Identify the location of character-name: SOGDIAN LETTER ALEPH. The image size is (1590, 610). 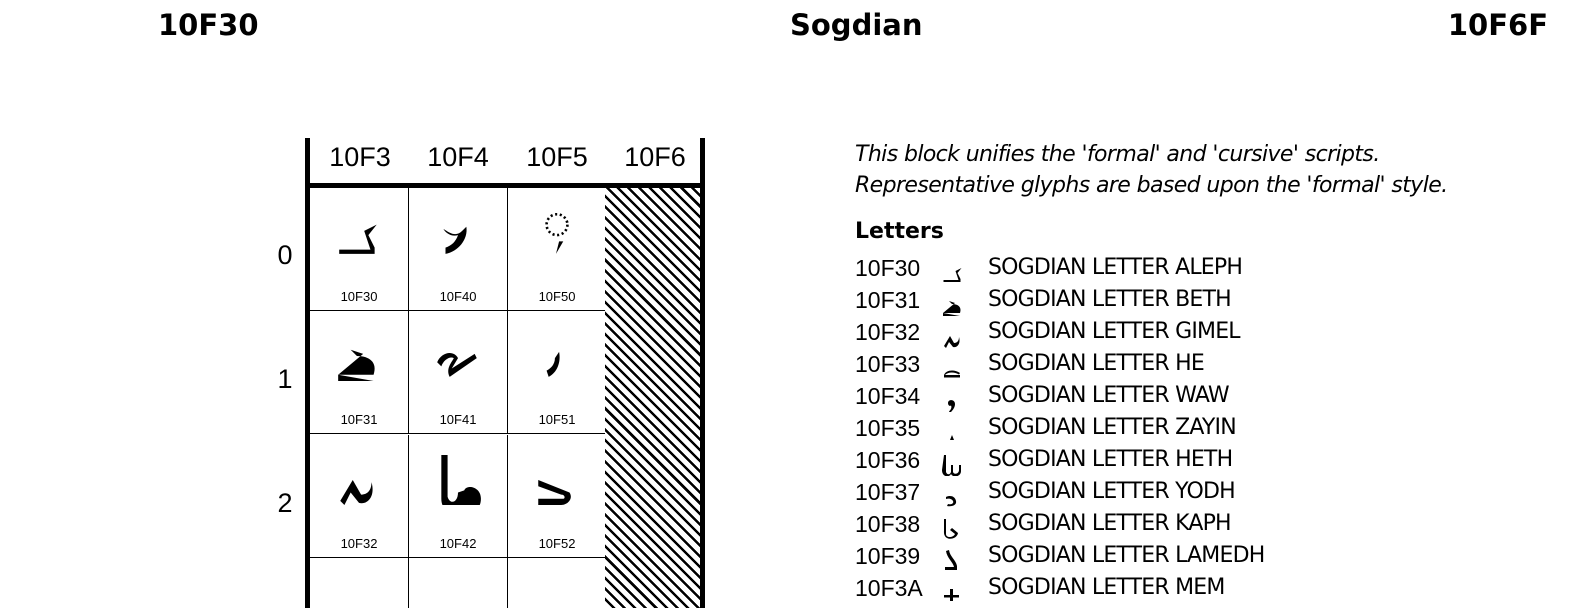
(1115, 267).